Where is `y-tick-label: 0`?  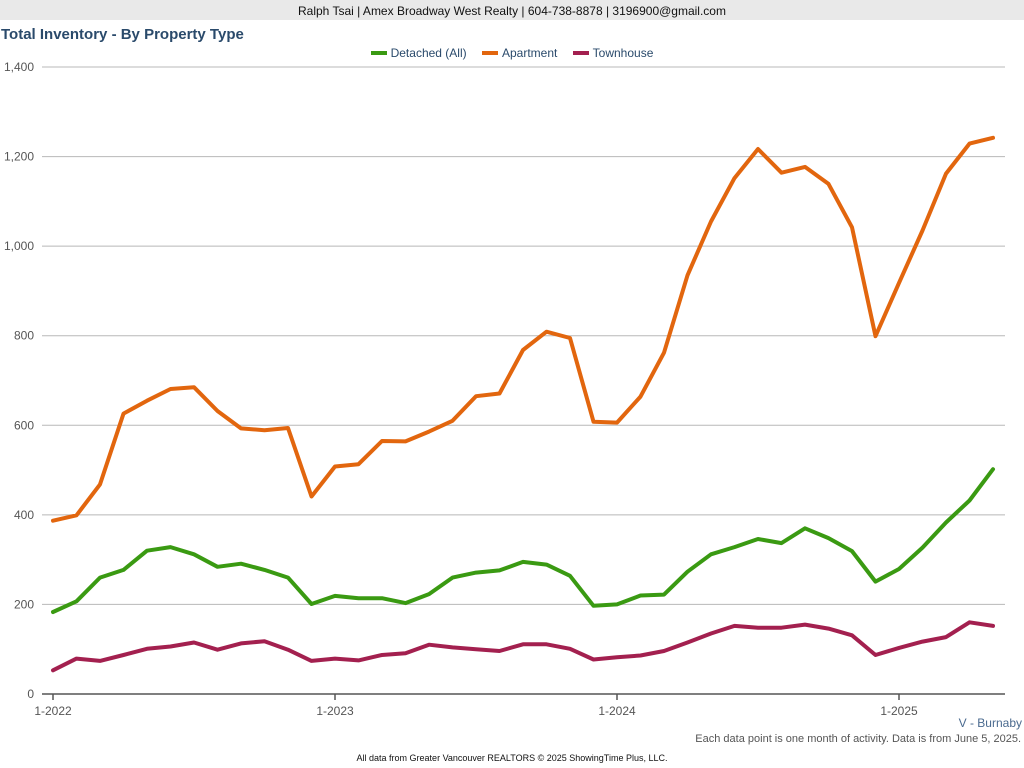 y-tick-label: 0 is located at coordinates (30, 694).